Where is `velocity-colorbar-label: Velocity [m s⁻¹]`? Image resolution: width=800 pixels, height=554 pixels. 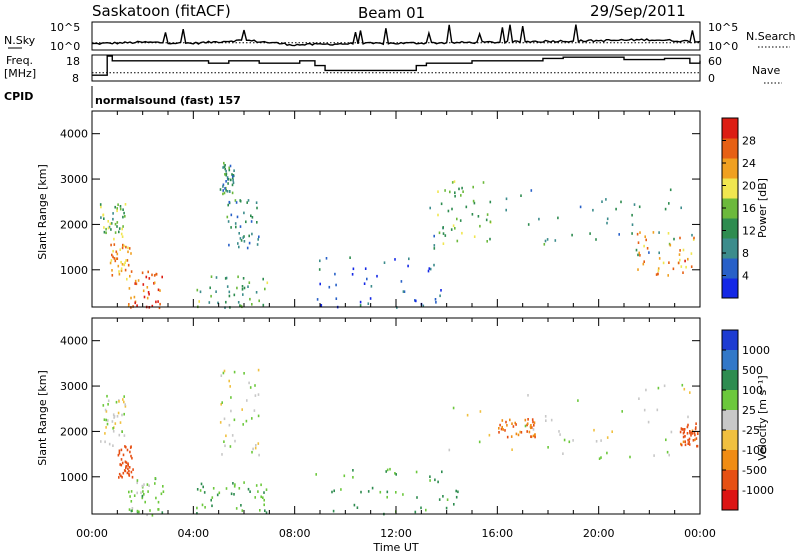
velocity-colorbar-label: Velocity [m s⁻¹] is located at coordinates (762, 417).